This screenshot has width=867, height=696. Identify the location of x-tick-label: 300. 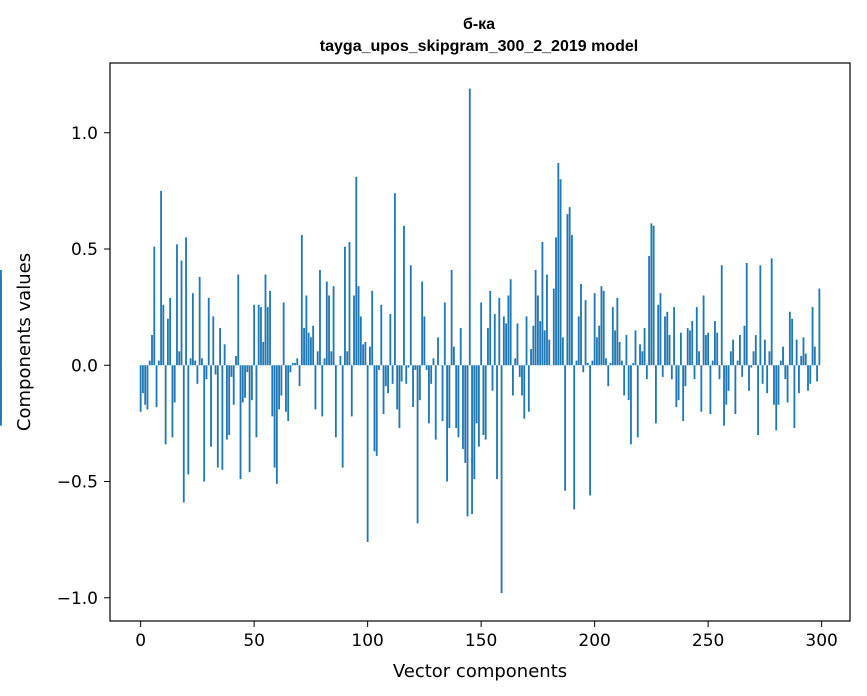
(821, 641).